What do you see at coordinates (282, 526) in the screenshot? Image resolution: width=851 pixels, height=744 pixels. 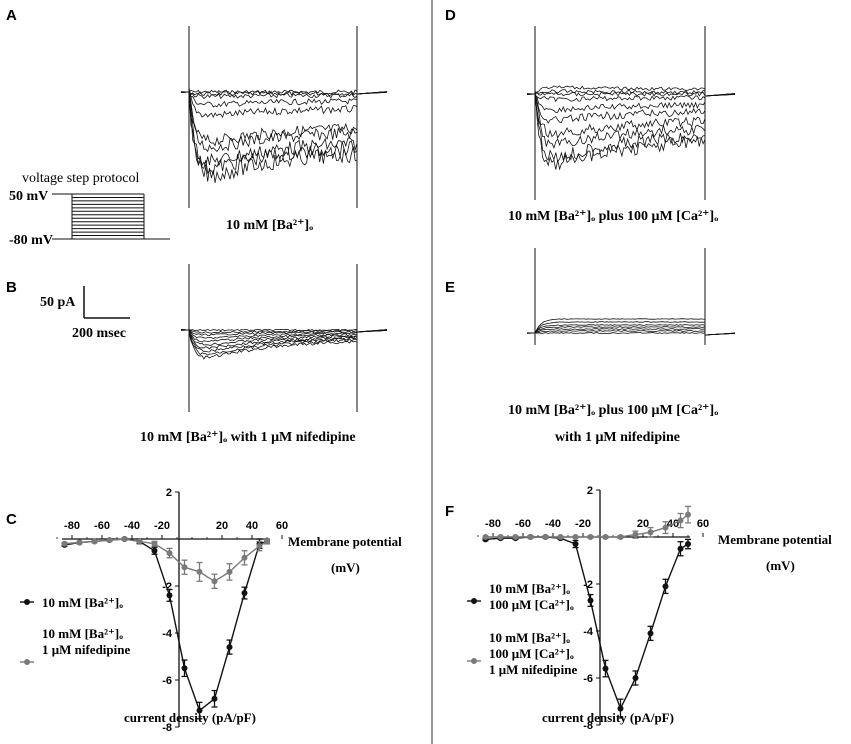 I see `x-tick-label: 60` at bounding box center [282, 526].